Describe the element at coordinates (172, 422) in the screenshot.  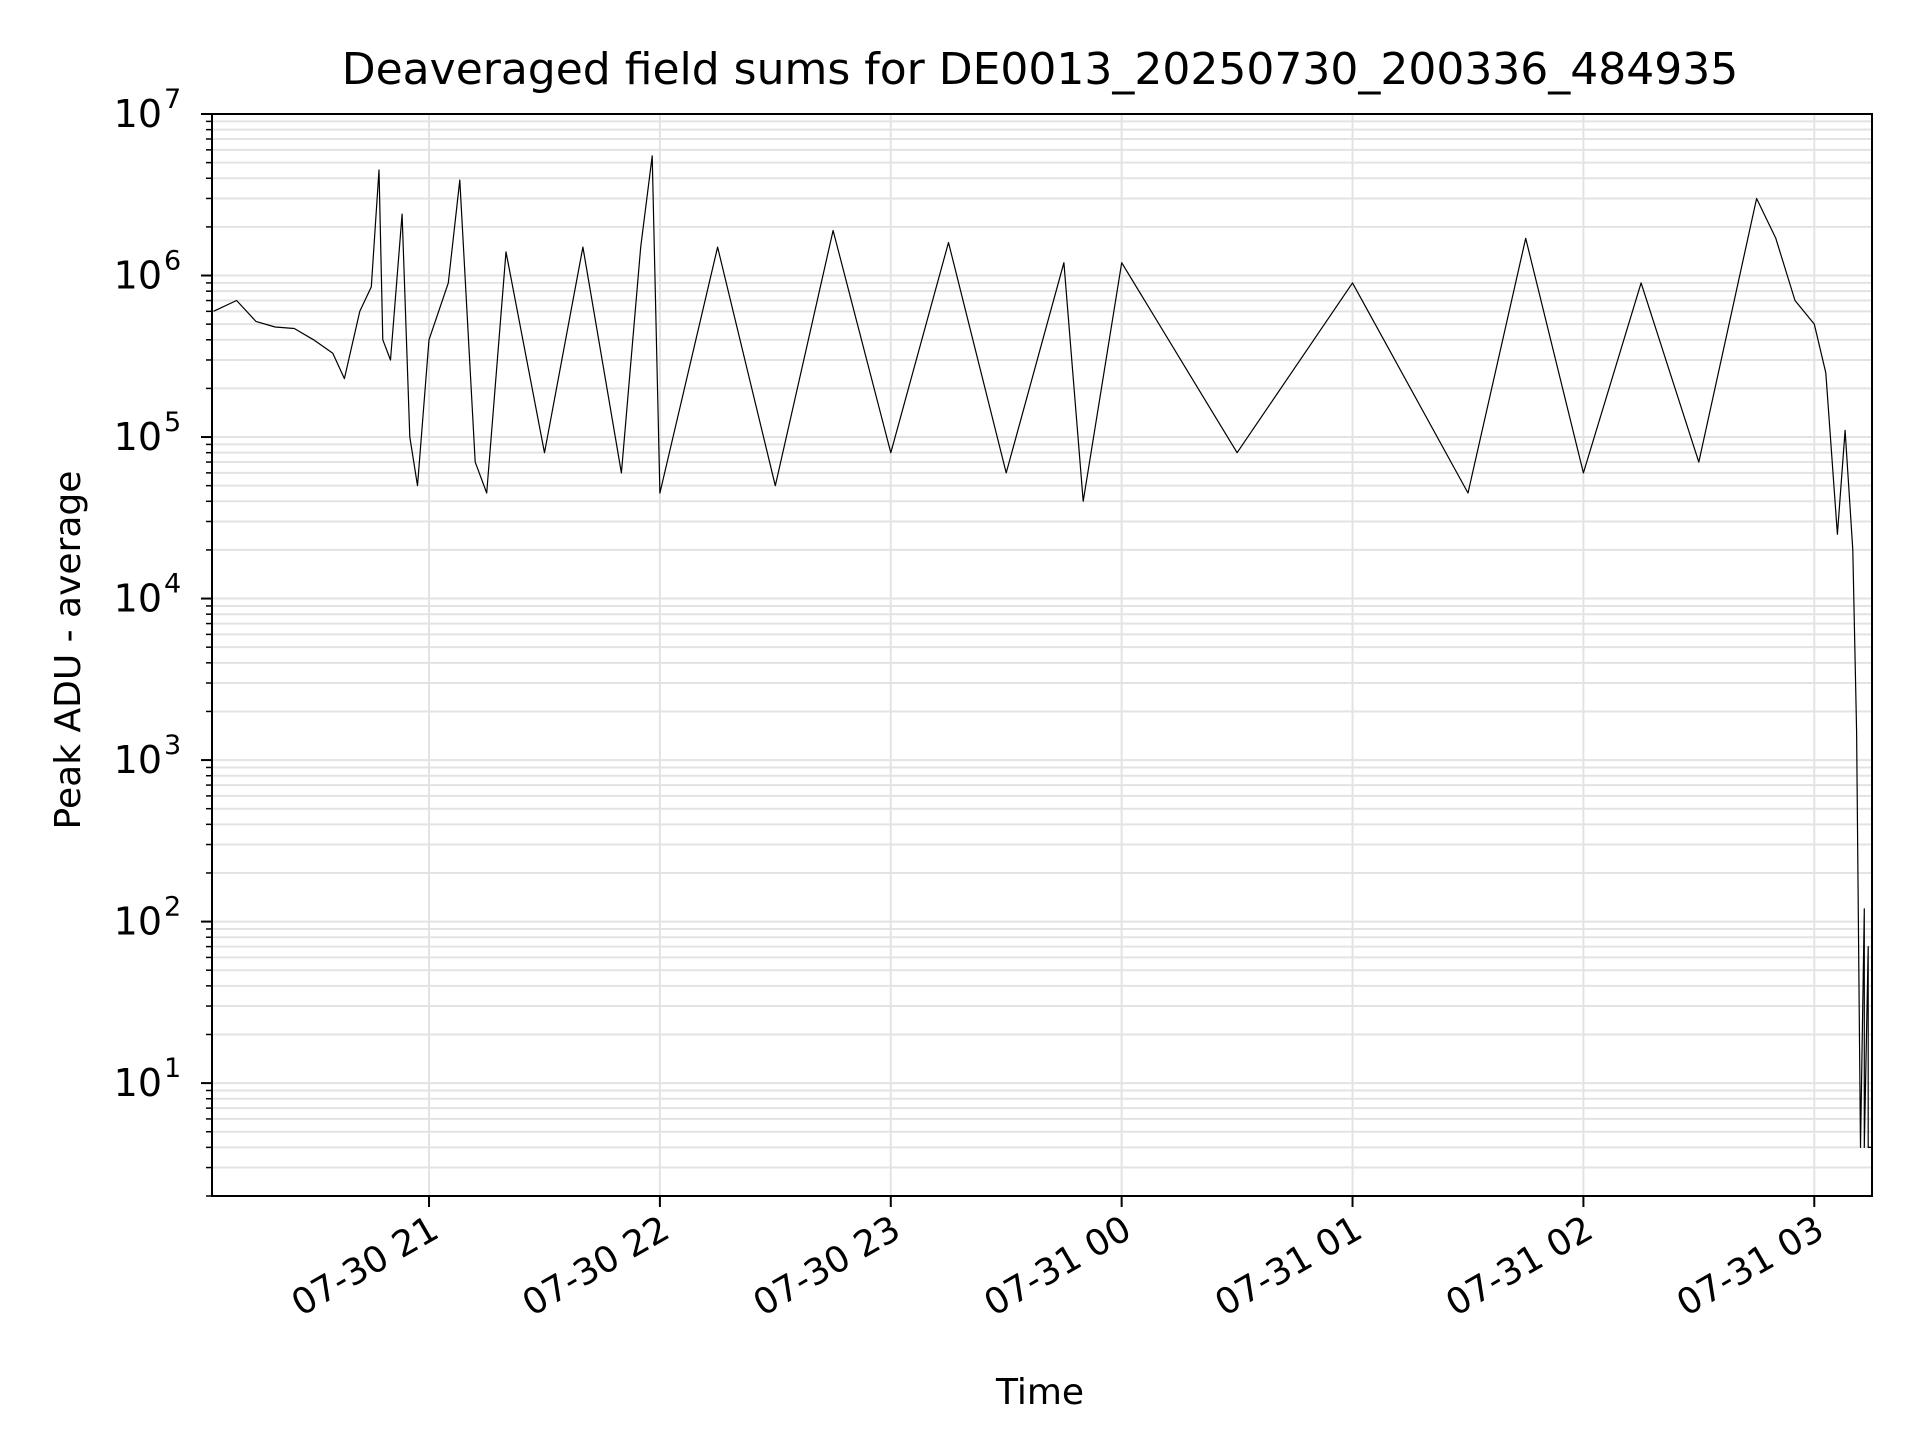
I see `y-tick-label-exponent: 5` at that location.